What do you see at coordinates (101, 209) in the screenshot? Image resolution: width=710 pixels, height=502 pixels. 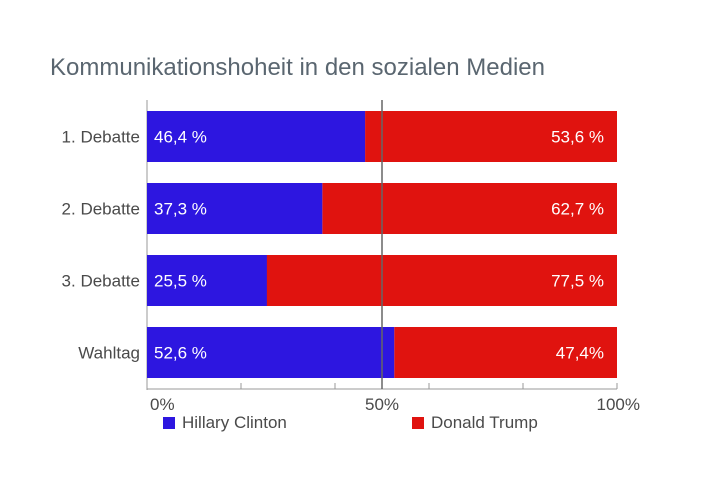 I see `category-label: 2. Debatte` at bounding box center [101, 209].